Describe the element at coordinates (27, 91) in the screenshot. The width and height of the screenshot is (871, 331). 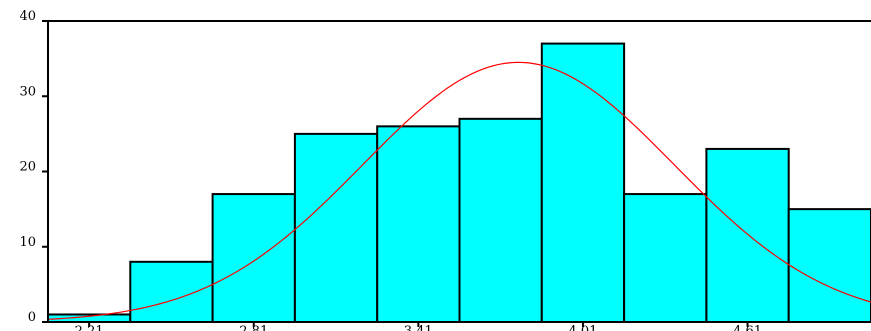
I see `y-tick-label: 30` at that location.